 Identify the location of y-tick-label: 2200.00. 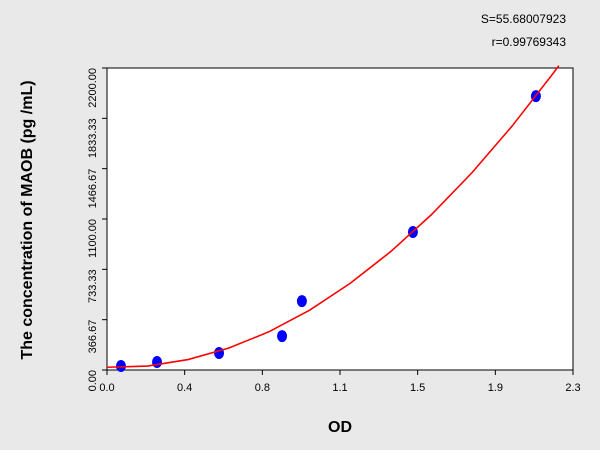
(93, 88).